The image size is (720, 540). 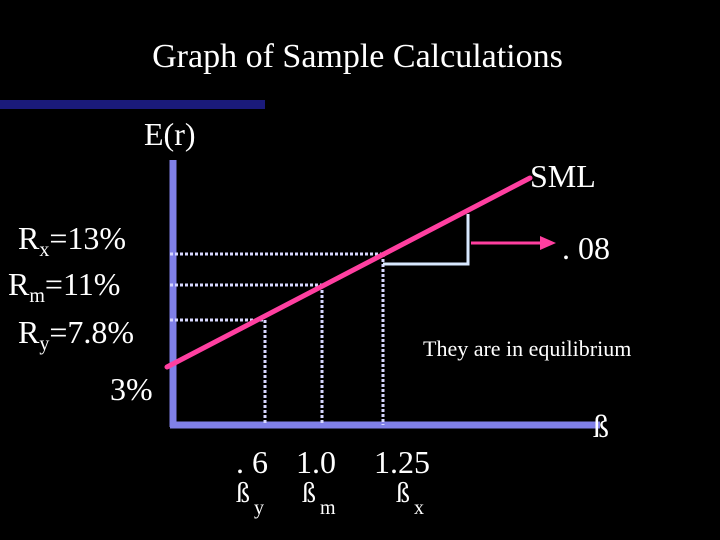 What do you see at coordinates (402, 462) in the screenshot?
I see `beta-tick-x: 1.25` at bounding box center [402, 462].